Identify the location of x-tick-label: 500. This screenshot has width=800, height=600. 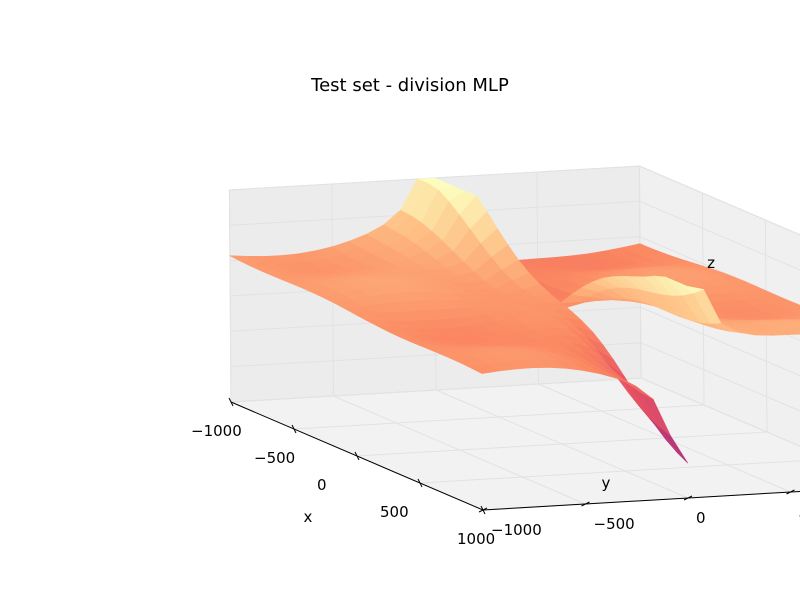
(394, 512).